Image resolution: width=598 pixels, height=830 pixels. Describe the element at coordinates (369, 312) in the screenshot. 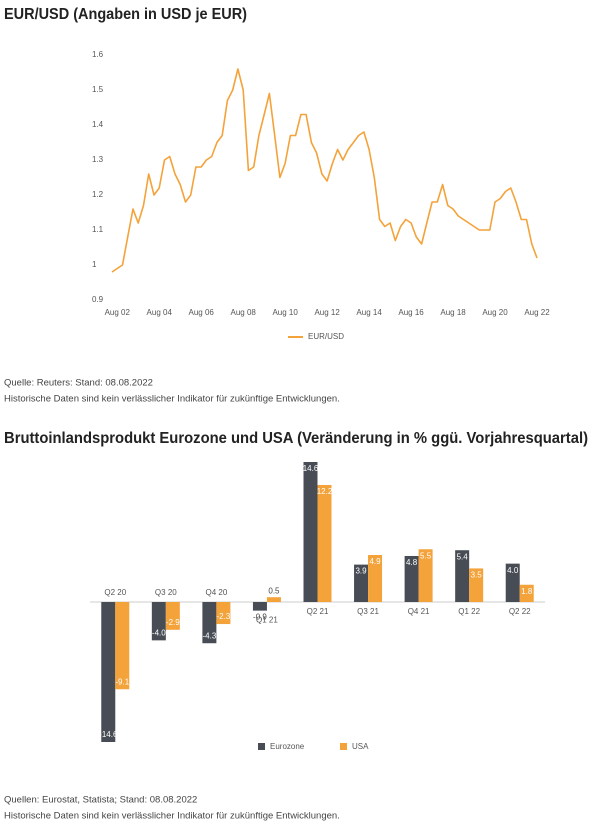

I see `x-tick-label: Aug 14` at that location.